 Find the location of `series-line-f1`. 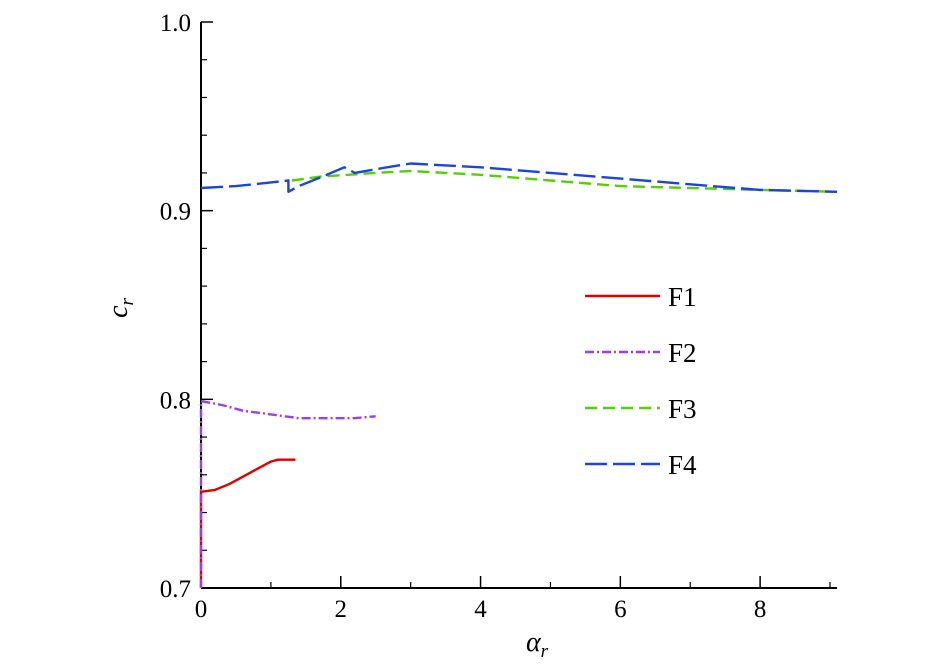

series-line-f1 is located at coordinates (247, 523).